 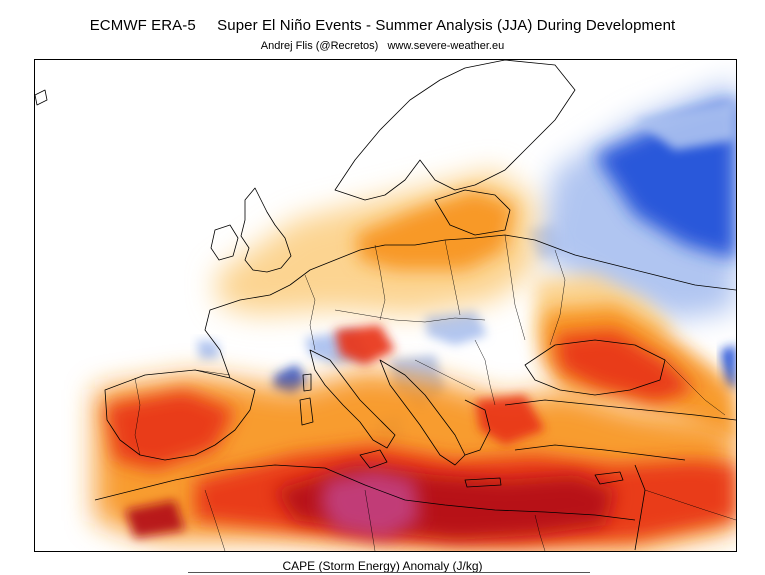 I want to click on border-spain-portugal, so click(x=137, y=416).